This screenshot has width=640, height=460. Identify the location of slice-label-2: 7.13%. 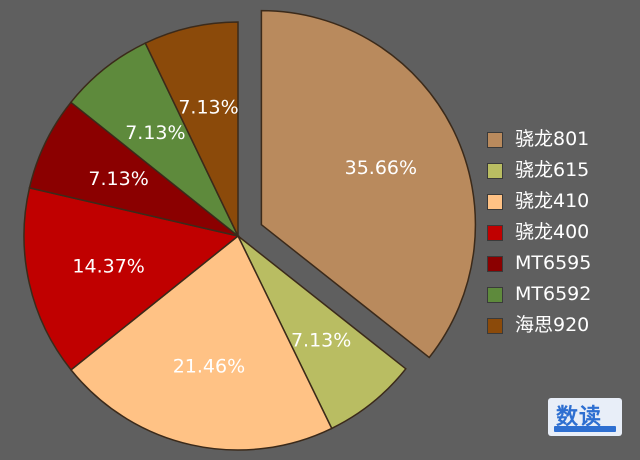
(321, 340).